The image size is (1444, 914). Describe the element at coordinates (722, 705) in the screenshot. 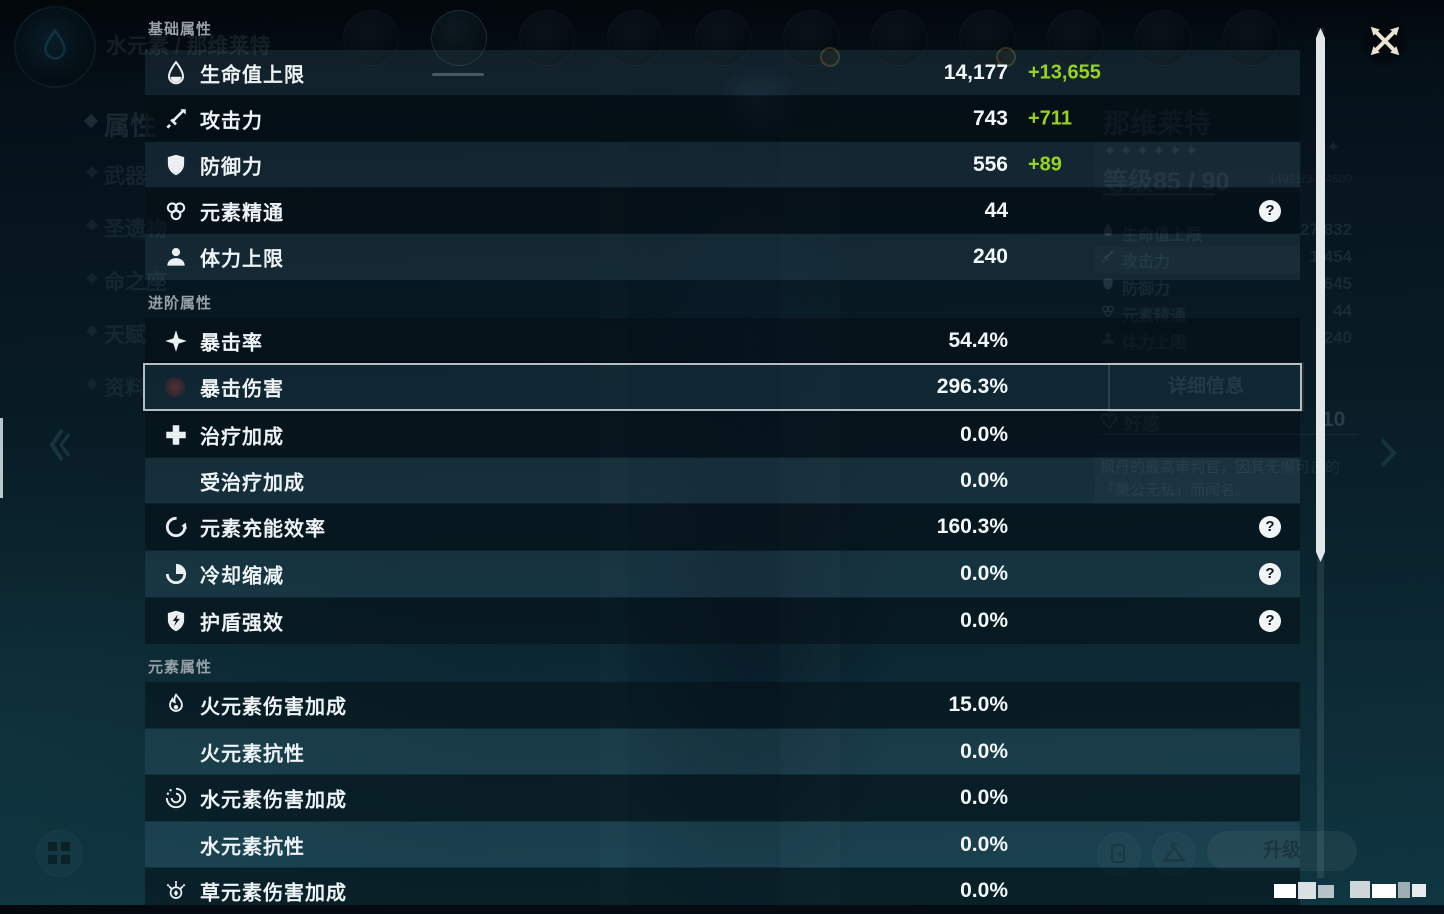

I see `stat-row-pyro-dmg-bonus: 火元素伤害加成 15.0%` at that location.